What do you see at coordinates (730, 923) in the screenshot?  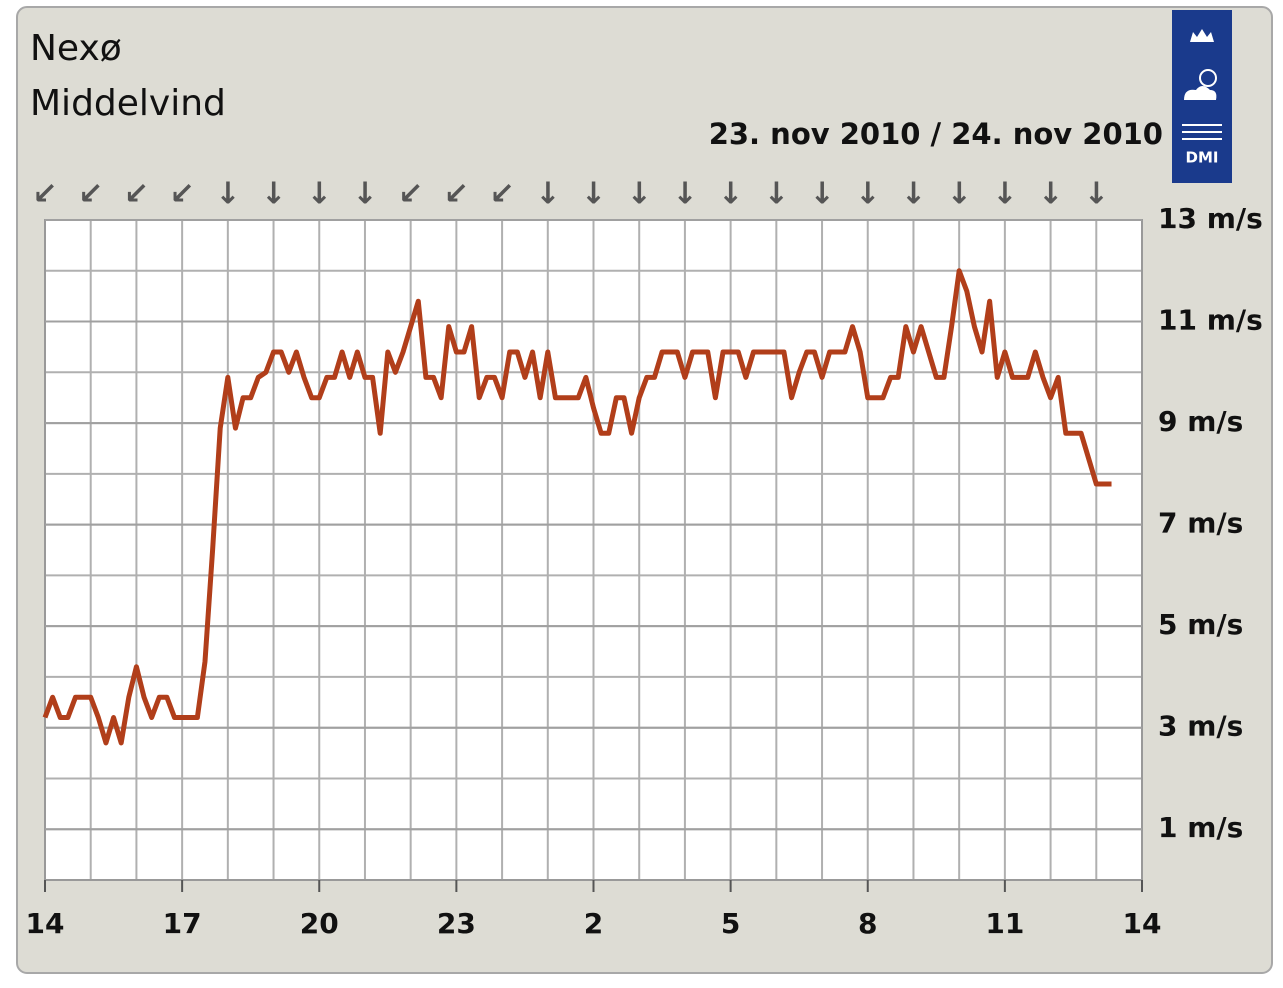 I see `x-tick-label: 5` at bounding box center [730, 923].